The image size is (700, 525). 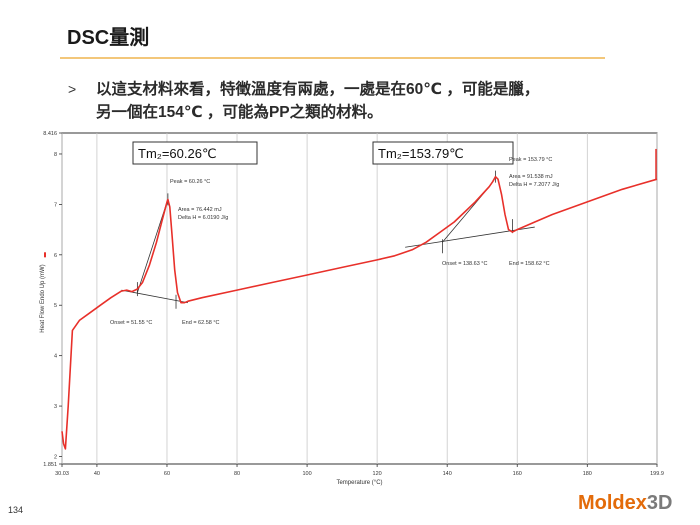 I want to click on bullet-line-1: 以這支材料來看，特徵溫度有兩處，一處是在60℃ ，可能是臘，, so click(x=318, y=89).